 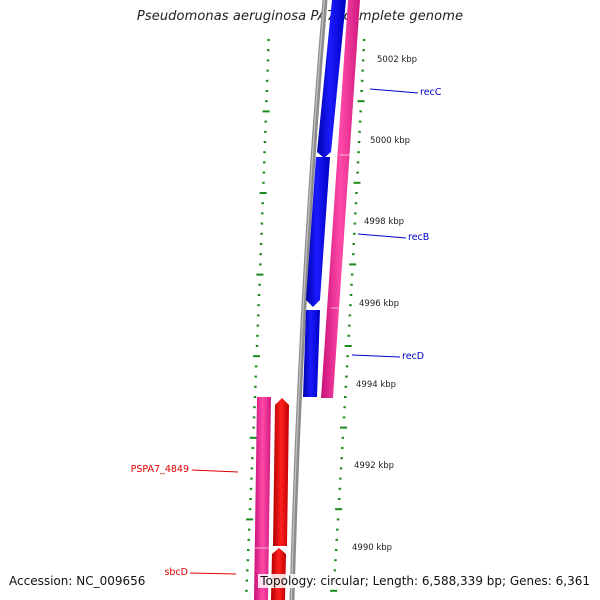 What do you see at coordinates (318, 232) in the screenshot?
I see `cds-recB` at bounding box center [318, 232].